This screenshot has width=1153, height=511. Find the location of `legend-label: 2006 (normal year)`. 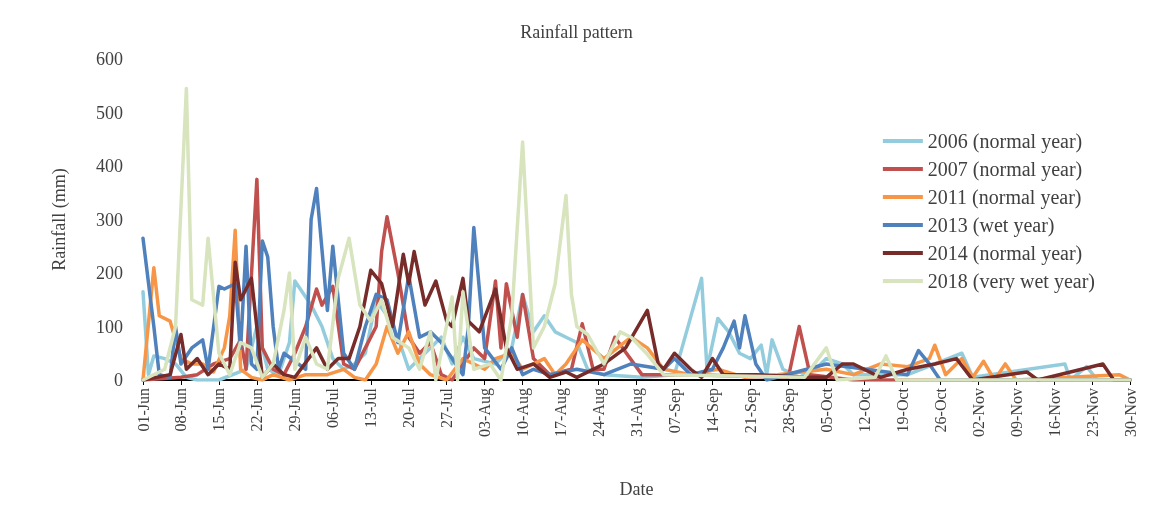

legend-label: 2006 (normal year) is located at coordinates (1005, 141).